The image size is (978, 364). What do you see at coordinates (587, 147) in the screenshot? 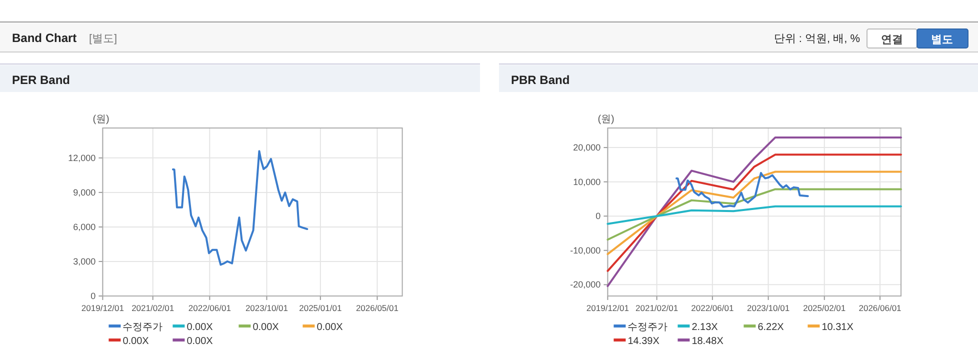
I see `y-tick-label: 20,000` at bounding box center [587, 147].